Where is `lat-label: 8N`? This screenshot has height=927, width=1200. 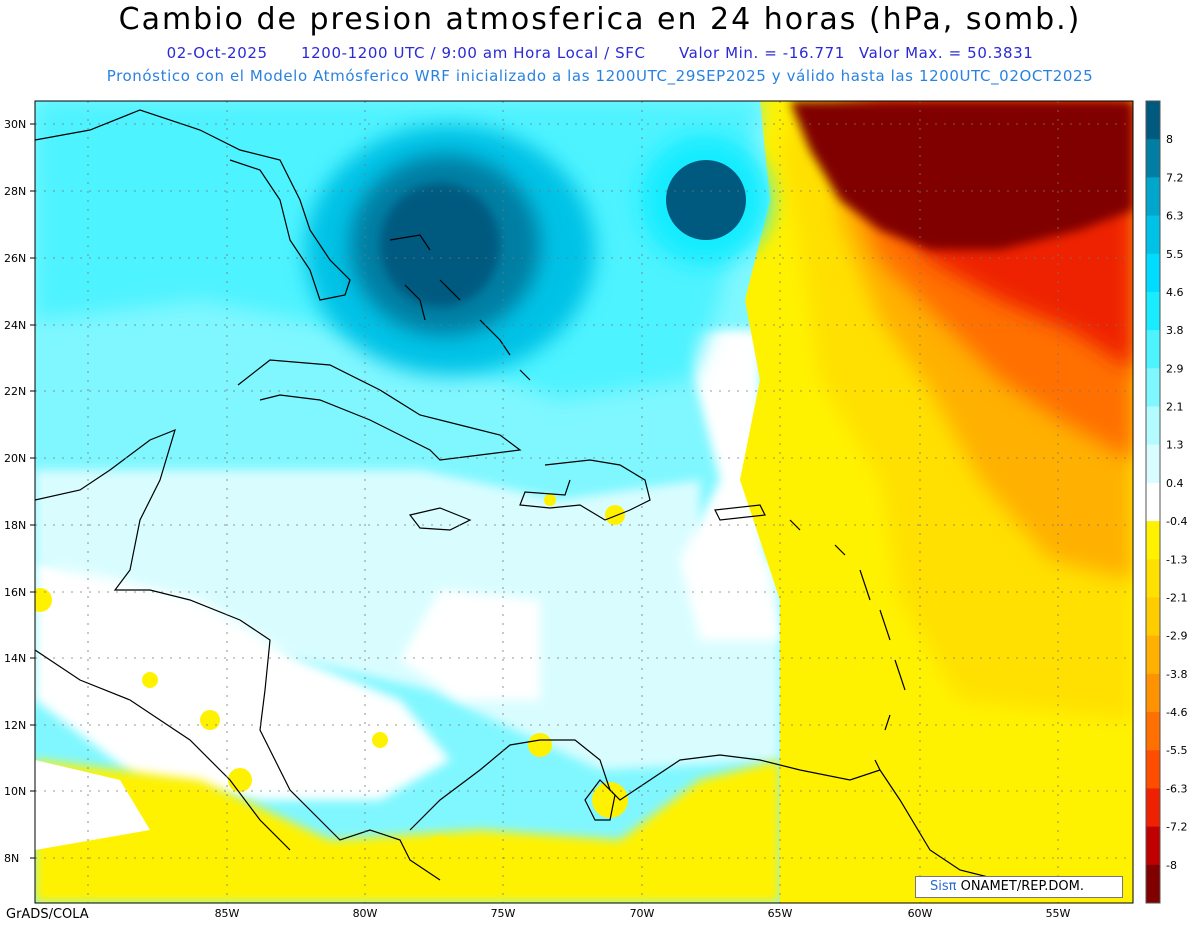 lat-label: 8N is located at coordinates (11, 858).